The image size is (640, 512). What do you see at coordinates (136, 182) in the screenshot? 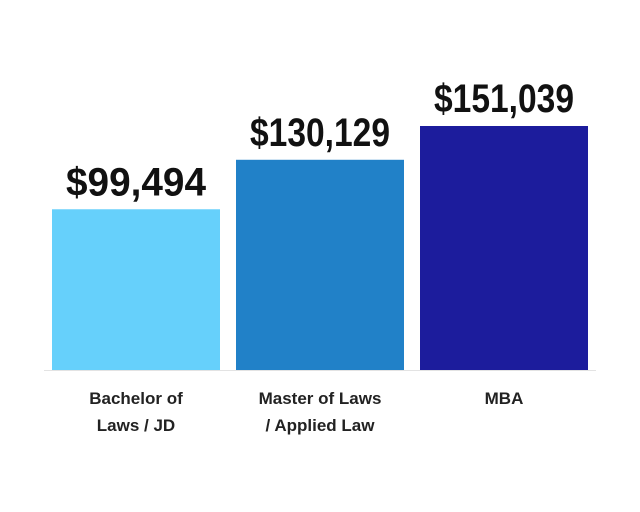
I see `value-label-1: $99,494` at bounding box center [136, 182].